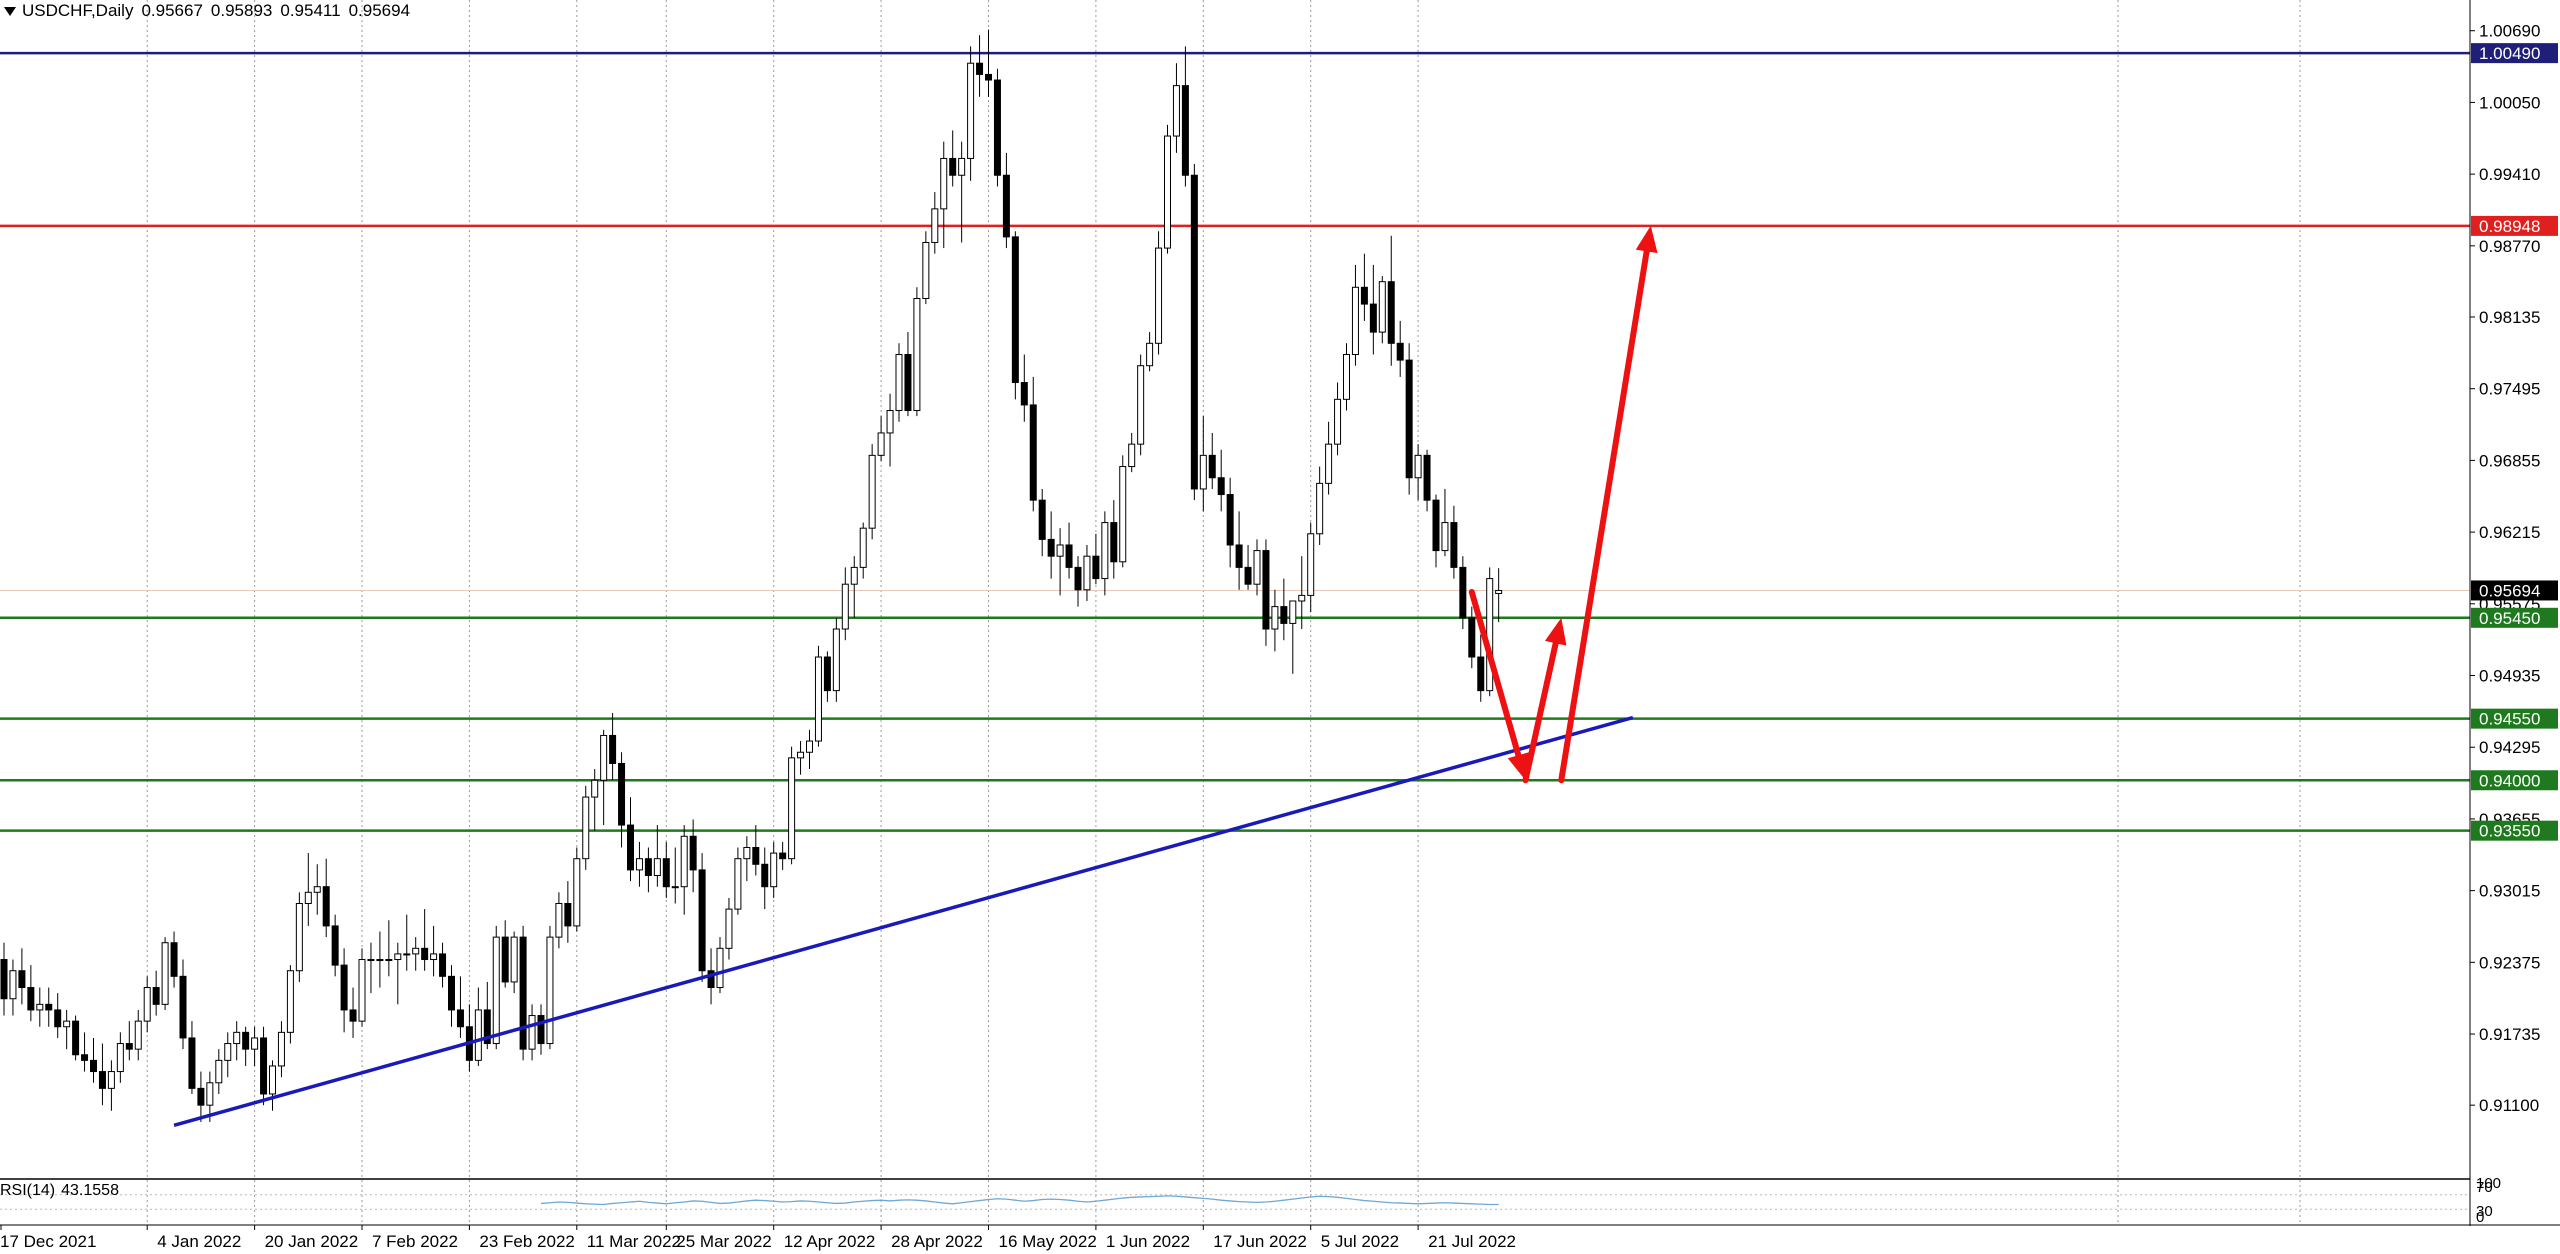  I want to click on projection-arrow, so click(1544, 700).